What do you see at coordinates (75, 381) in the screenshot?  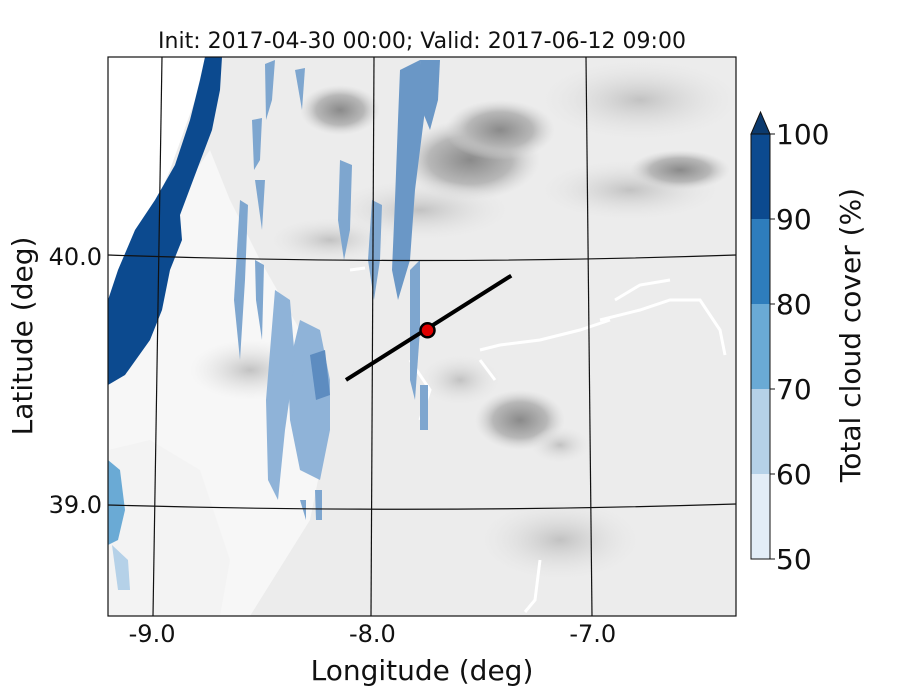 I see `y-tick-labels: 40.0 39.0` at bounding box center [75, 381].